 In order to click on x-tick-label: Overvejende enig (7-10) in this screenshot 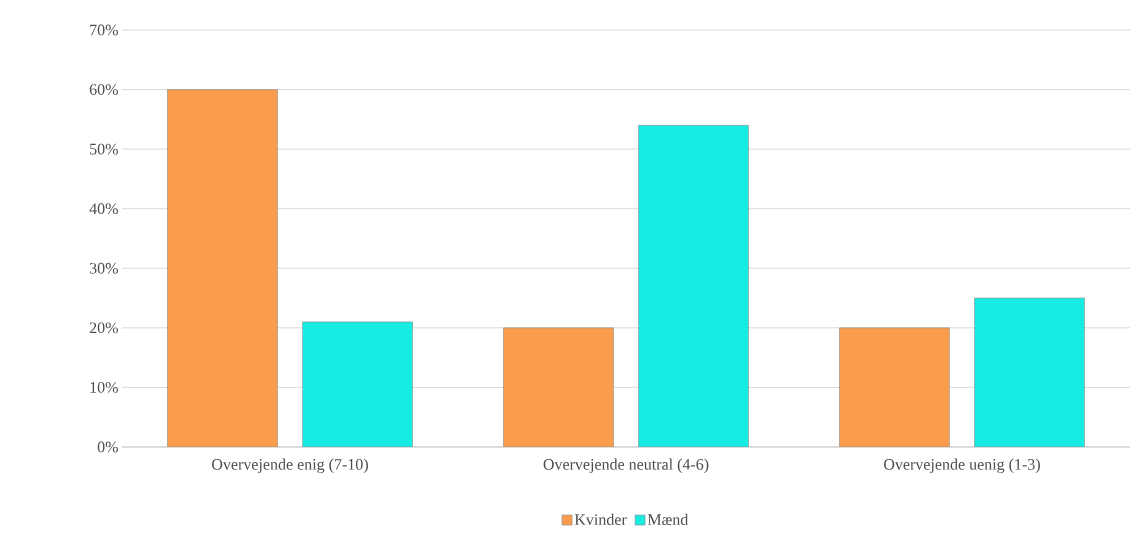, I will do `click(290, 466)`.